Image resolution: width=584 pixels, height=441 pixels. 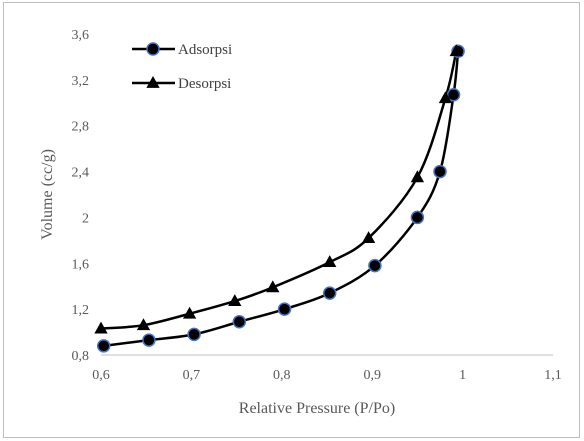 I want to click on y-axis-title: Volume (cc/g), so click(x=47, y=194).